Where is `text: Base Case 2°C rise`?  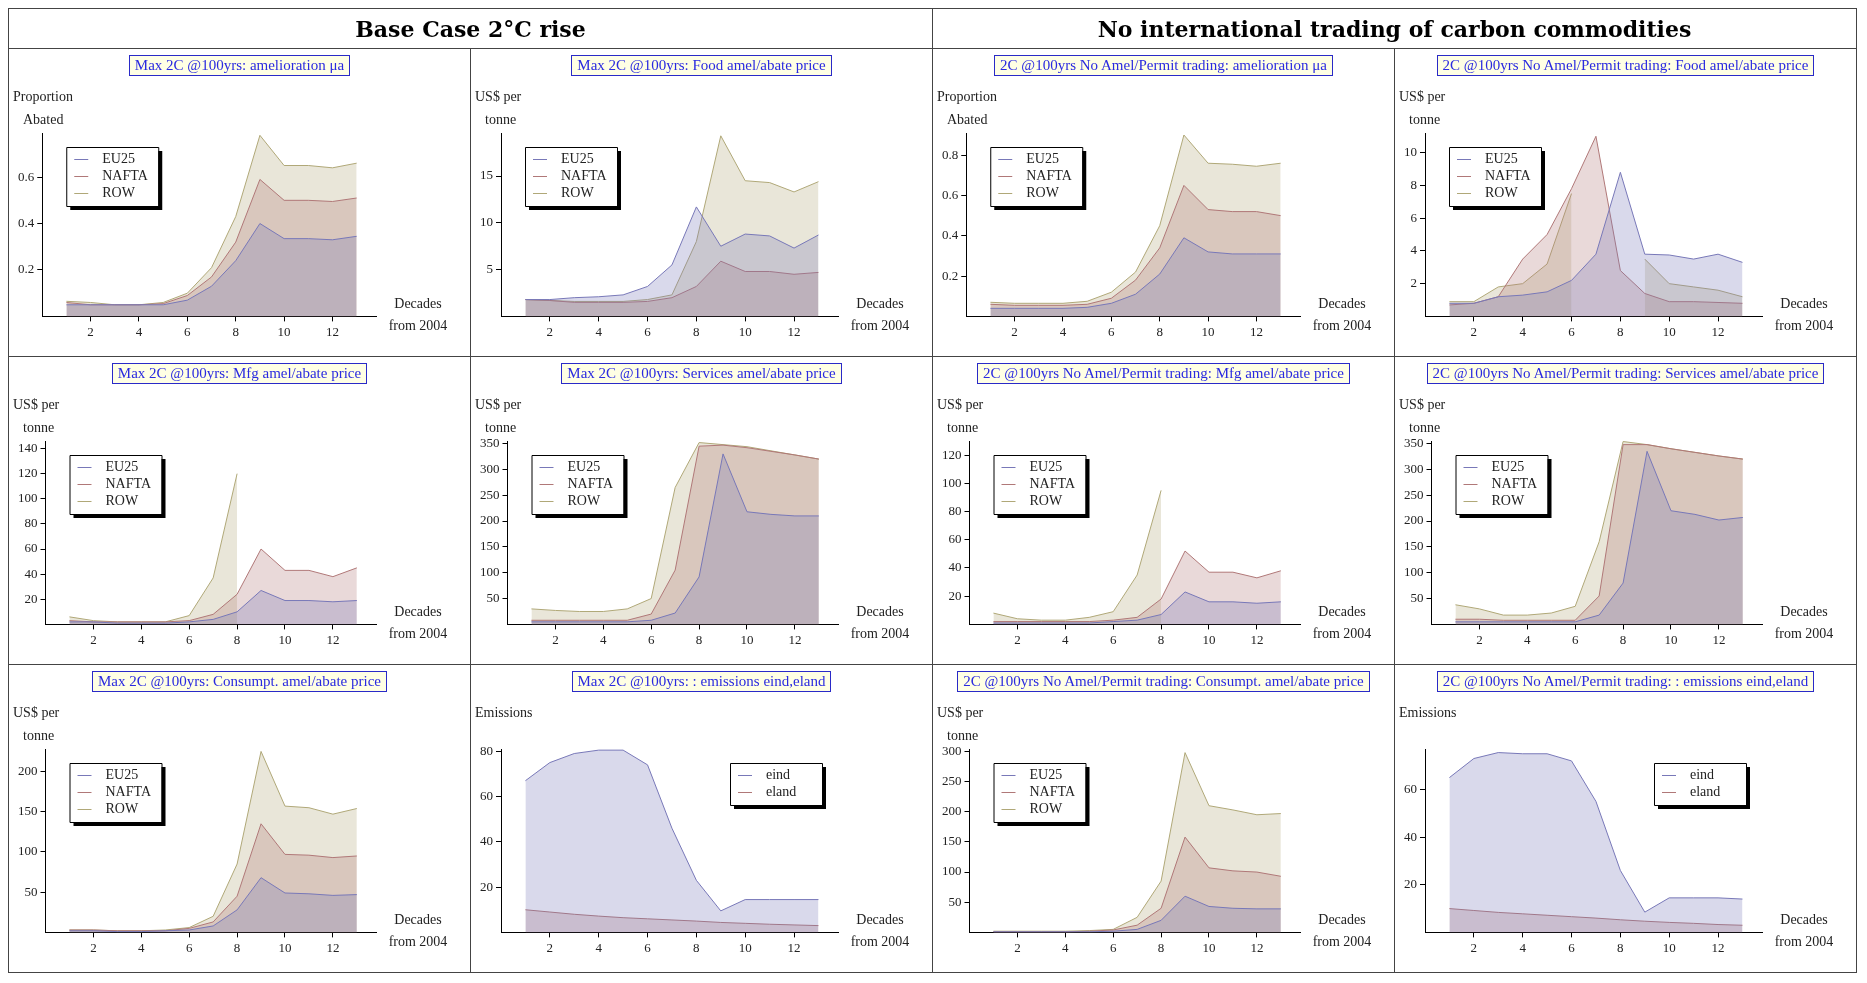
text: Base Case 2°C rise is located at coordinates (470, 28).